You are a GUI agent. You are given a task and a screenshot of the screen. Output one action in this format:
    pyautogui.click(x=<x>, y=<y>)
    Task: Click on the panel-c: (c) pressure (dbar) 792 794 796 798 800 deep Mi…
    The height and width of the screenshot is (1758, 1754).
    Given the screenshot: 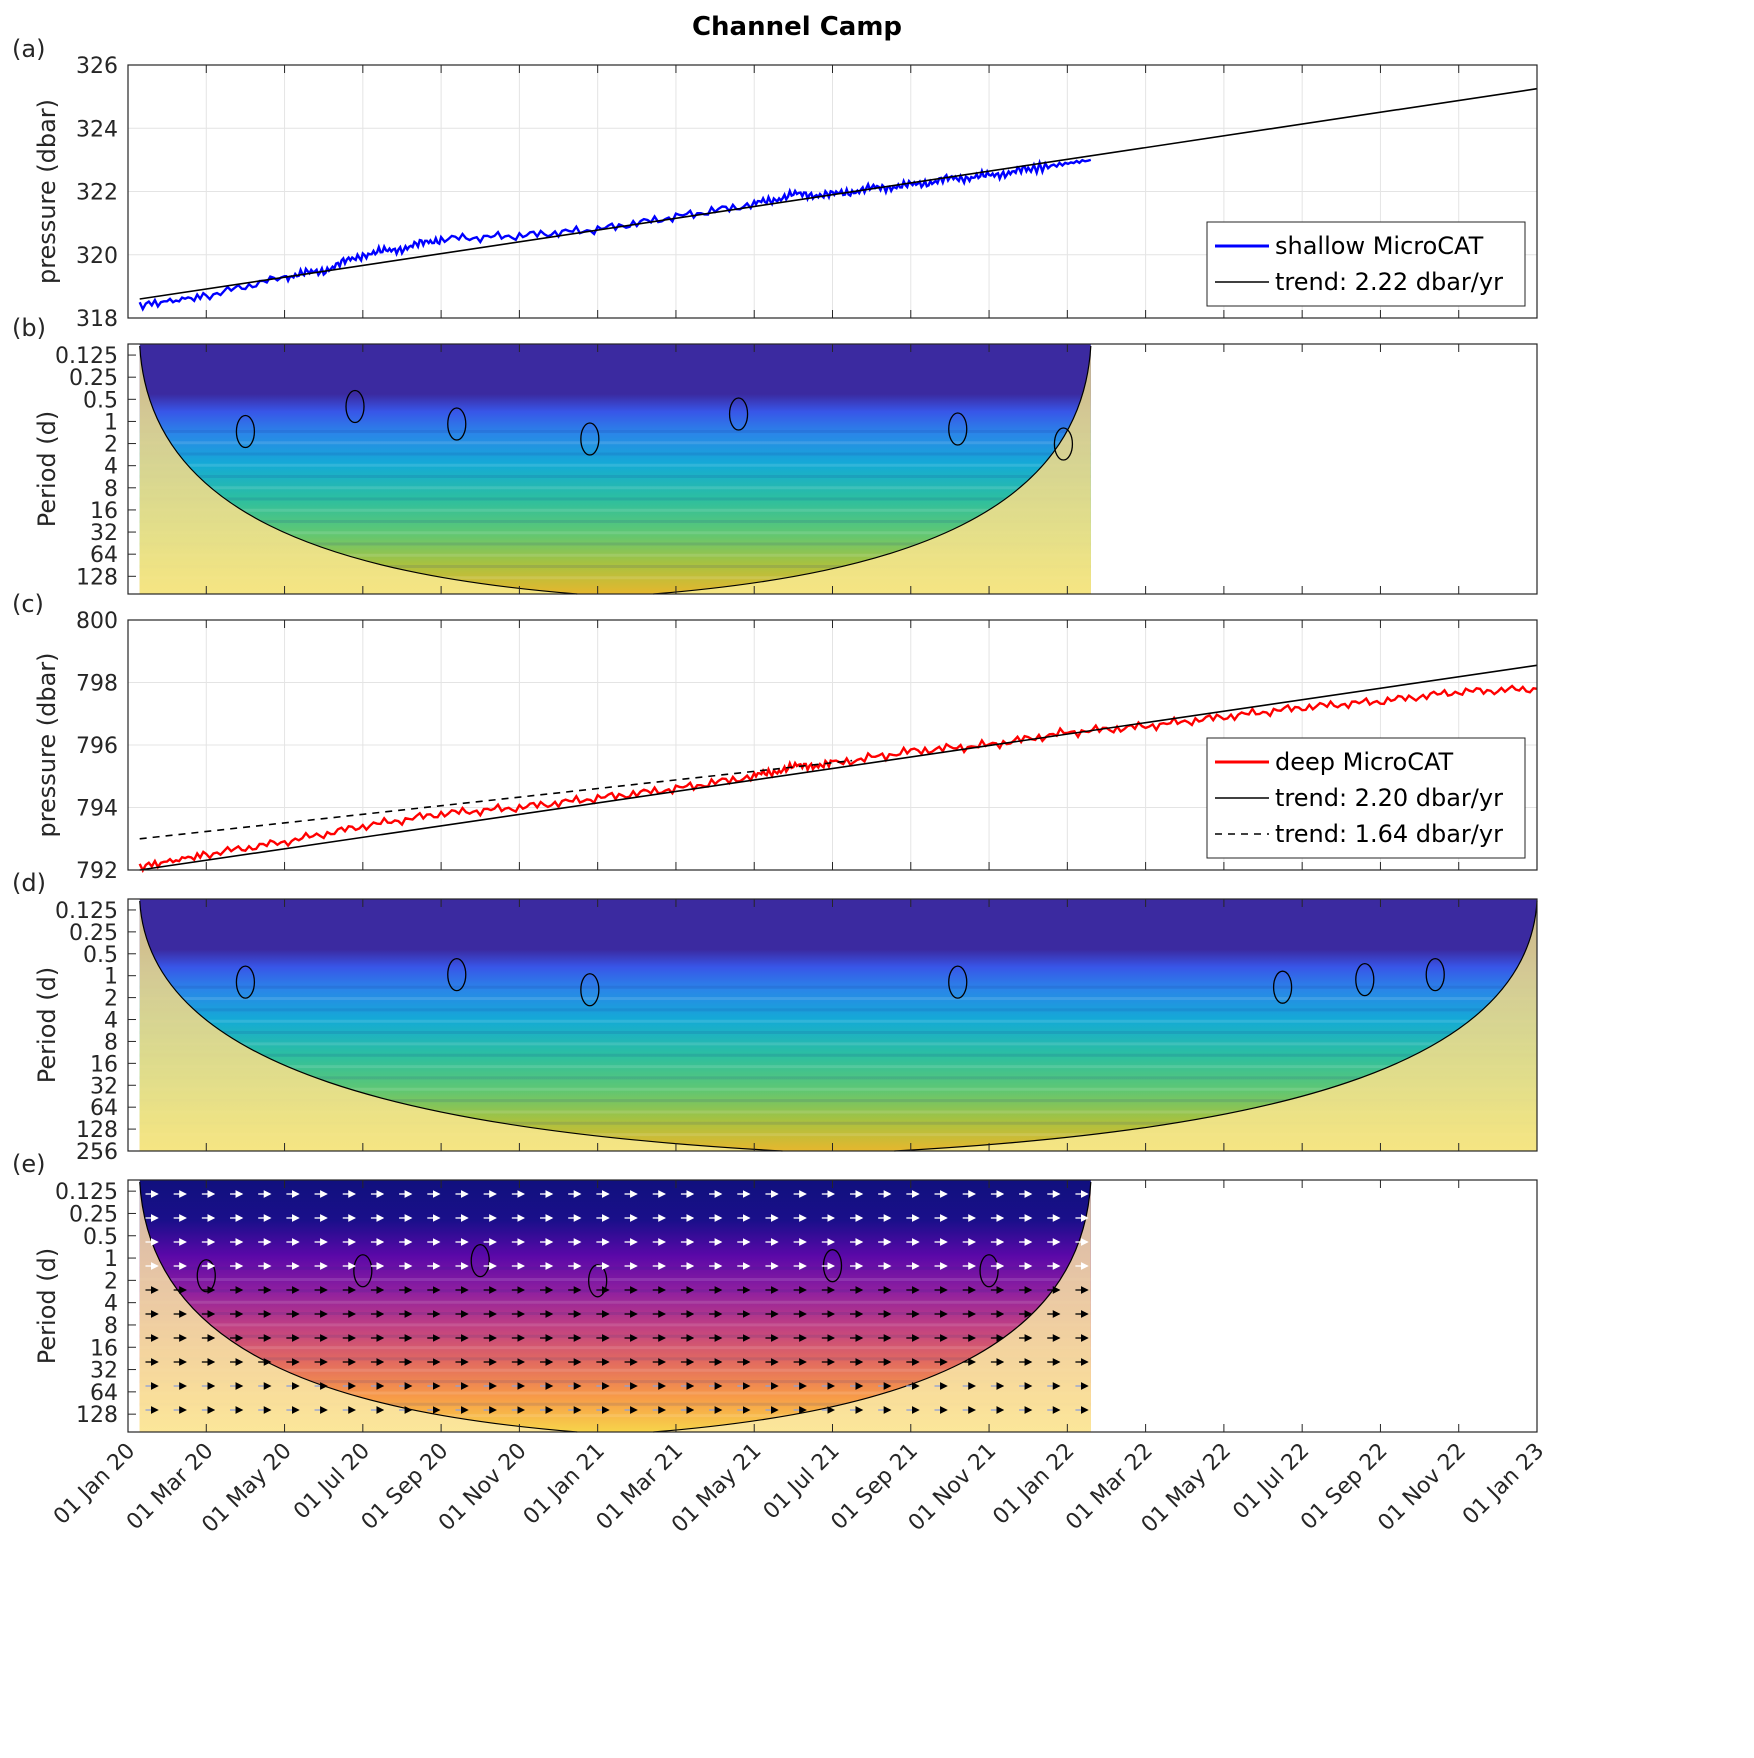 What is the action you would take?
    pyautogui.click(x=775, y=737)
    